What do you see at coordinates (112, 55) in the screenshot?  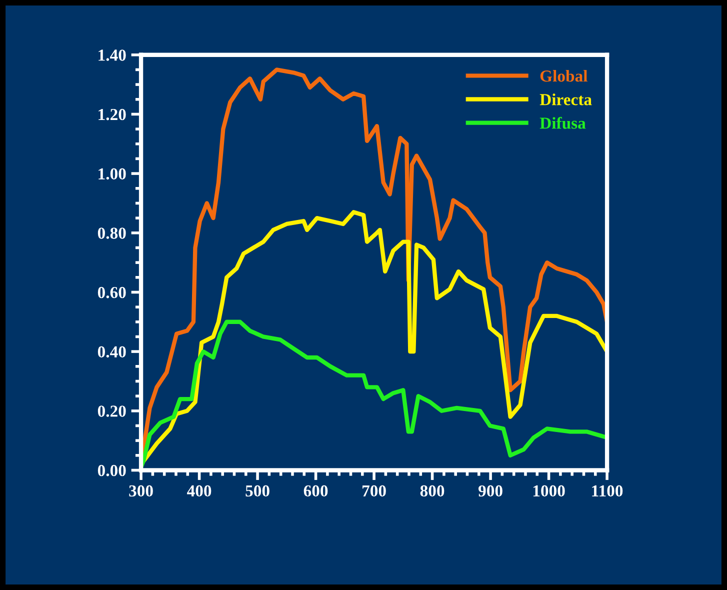 I see `y-tick-label: 1.40` at bounding box center [112, 55].